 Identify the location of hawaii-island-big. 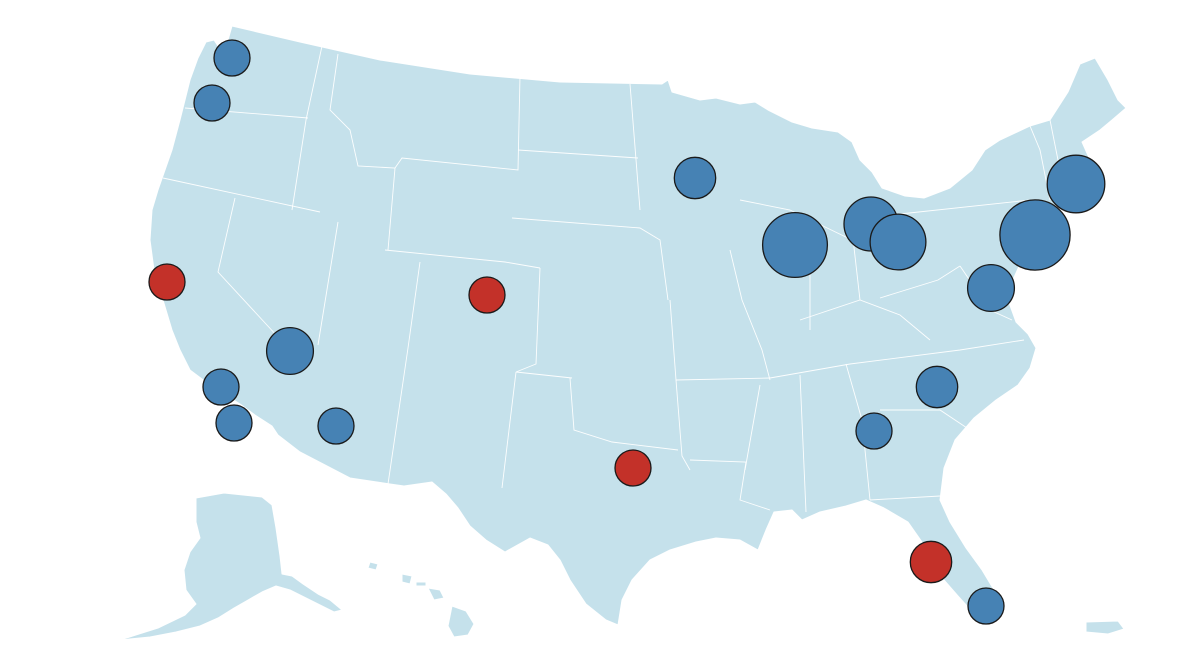
(461, 621).